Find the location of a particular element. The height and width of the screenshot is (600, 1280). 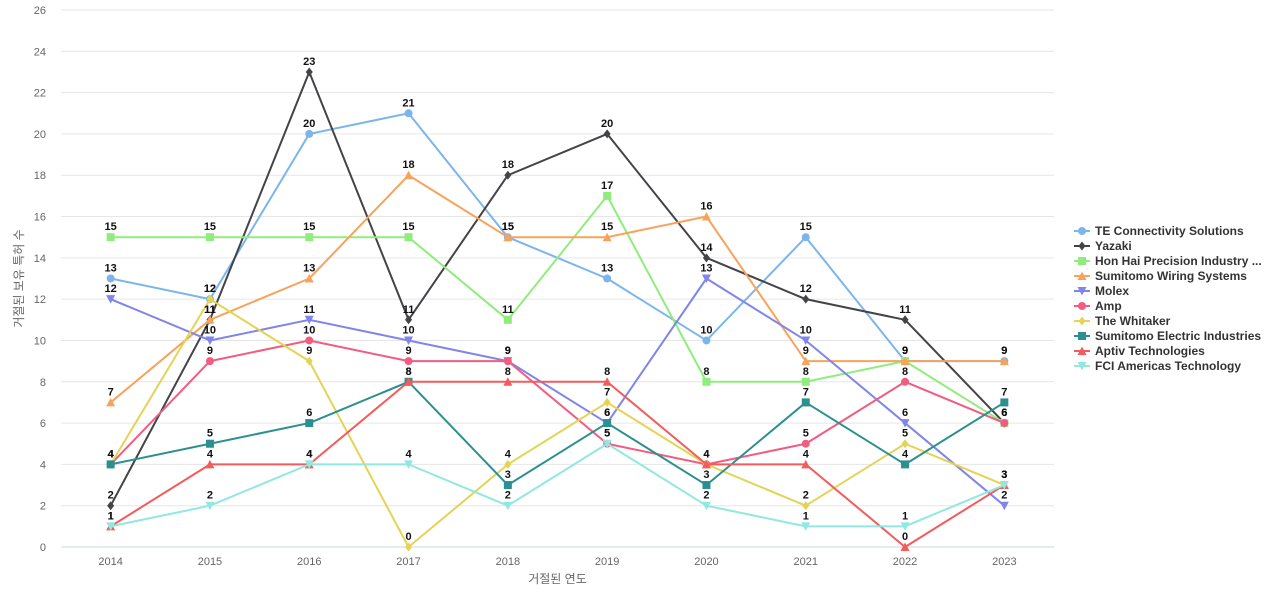

x-axis-title: 거절된 연도 is located at coordinates (557, 579).